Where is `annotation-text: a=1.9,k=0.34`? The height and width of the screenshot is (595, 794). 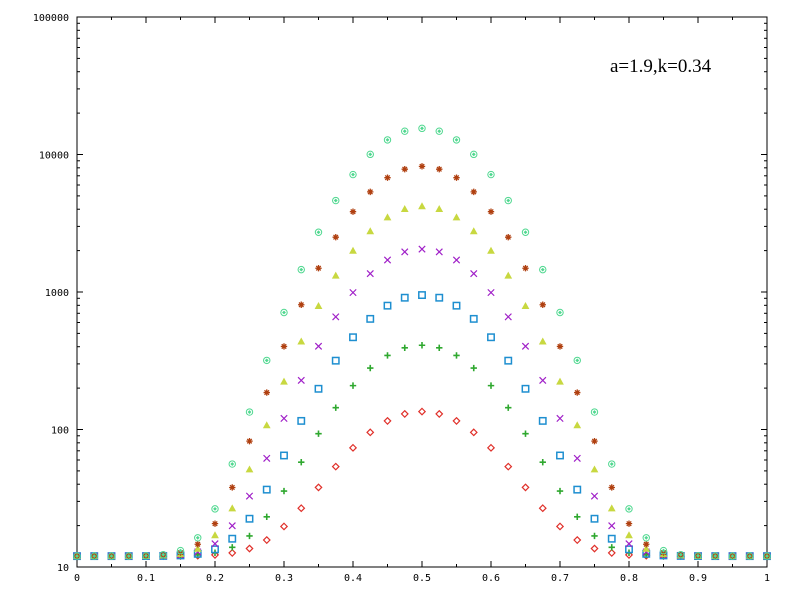 annotation-text: a=1.9,k=0.34 is located at coordinates (661, 66).